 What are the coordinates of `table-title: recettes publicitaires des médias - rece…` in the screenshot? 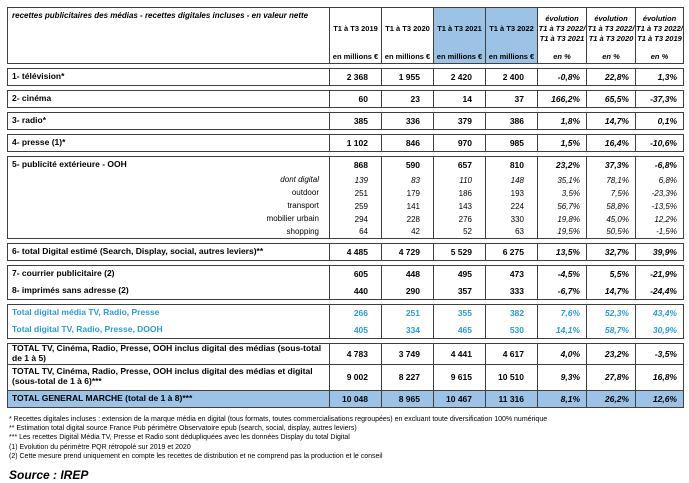 It's located at (168, 35).